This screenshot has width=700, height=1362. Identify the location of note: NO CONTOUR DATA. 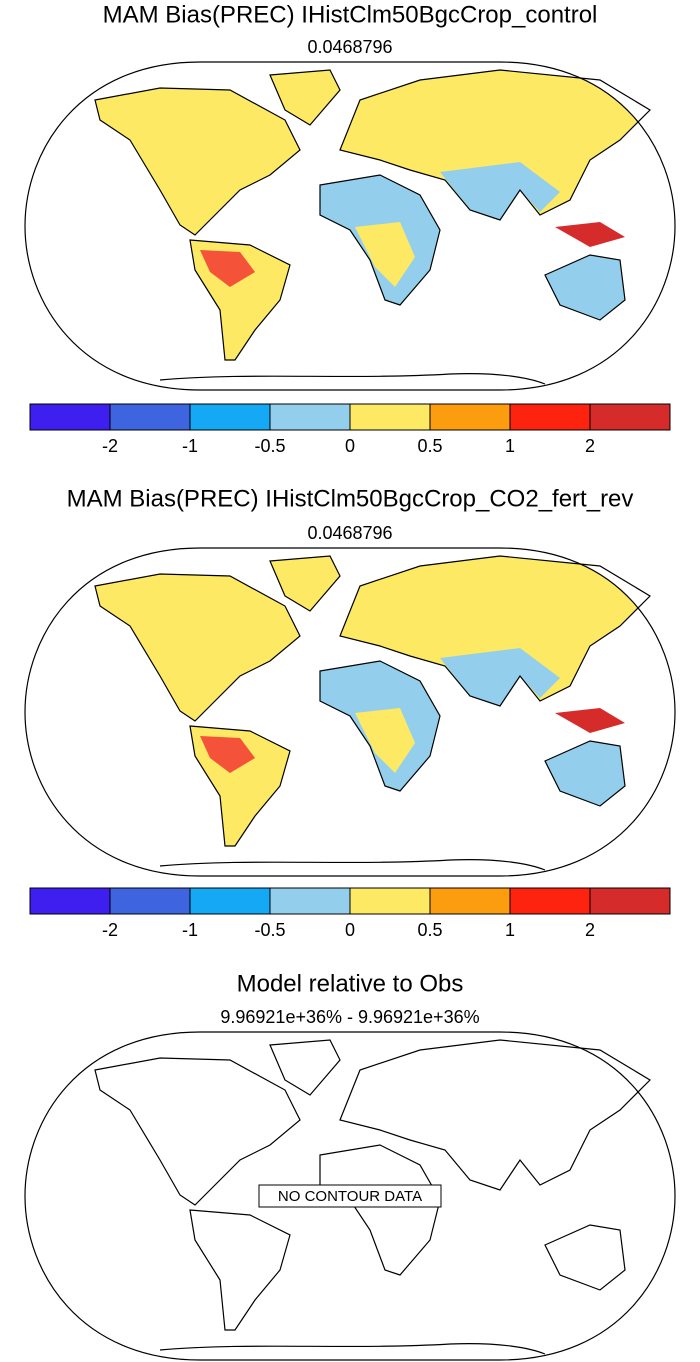
(350, 1196).